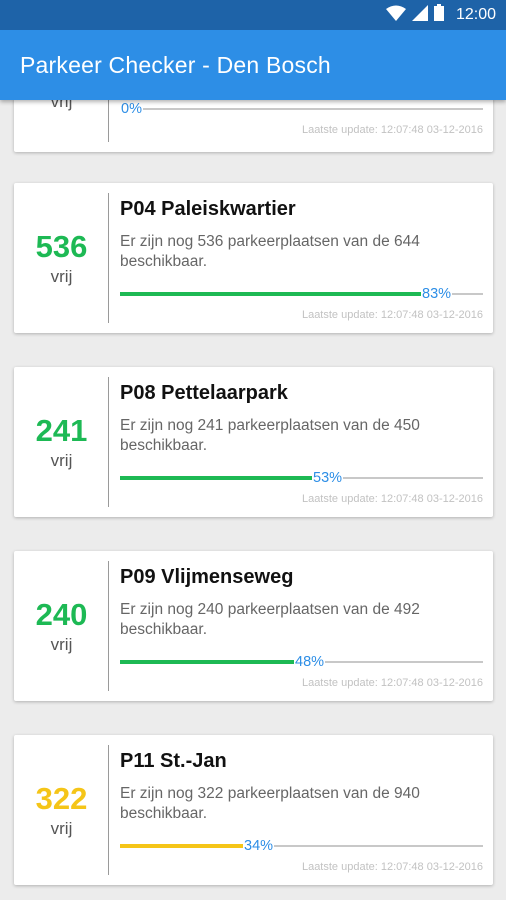 Image resolution: width=506 pixels, height=900 pixels. What do you see at coordinates (61, 246) in the screenshot?
I see `free-spaces-count: 536` at bounding box center [61, 246].